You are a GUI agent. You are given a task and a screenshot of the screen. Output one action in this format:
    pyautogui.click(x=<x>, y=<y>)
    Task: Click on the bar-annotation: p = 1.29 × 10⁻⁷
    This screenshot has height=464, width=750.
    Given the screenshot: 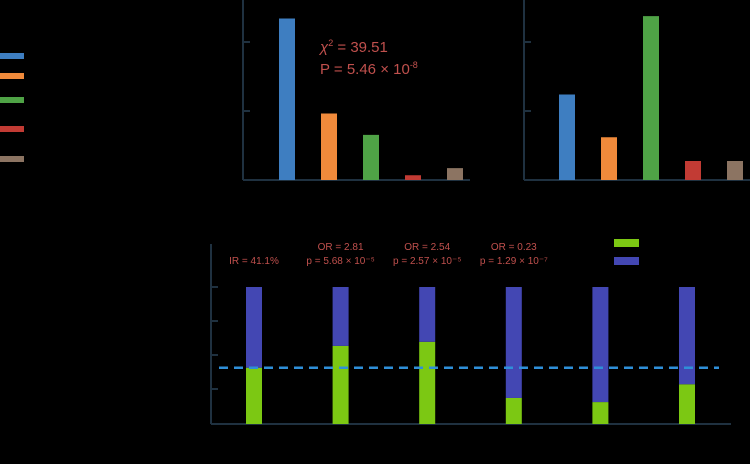 What is the action you would take?
    pyautogui.click(x=514, y=261)
    